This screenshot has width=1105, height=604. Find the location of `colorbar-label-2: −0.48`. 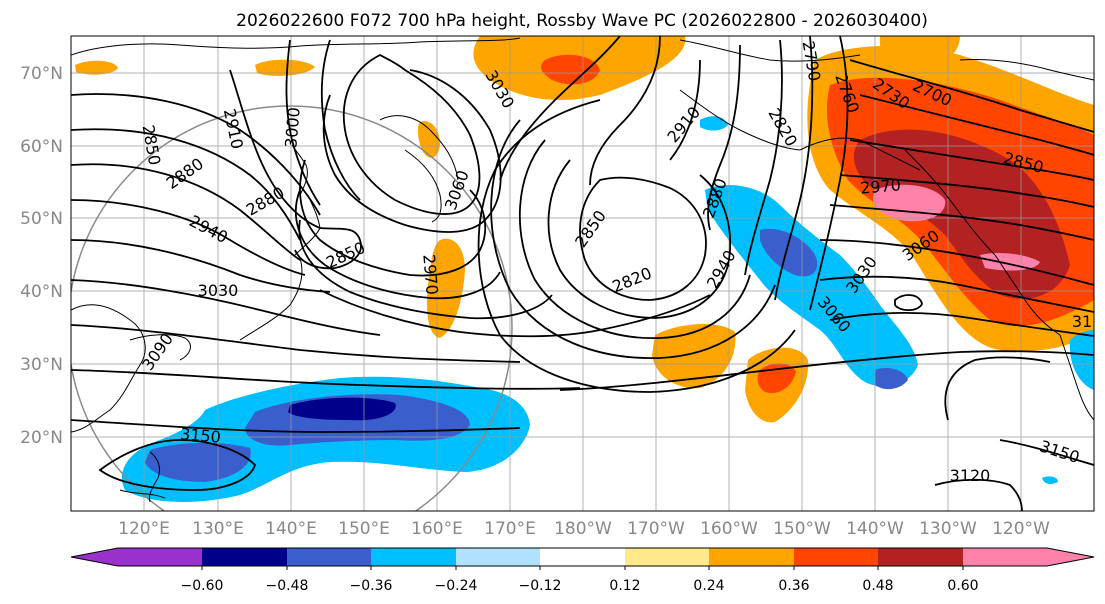

colorbar-label-2: −0.48 is located at coordinates (287, 586).